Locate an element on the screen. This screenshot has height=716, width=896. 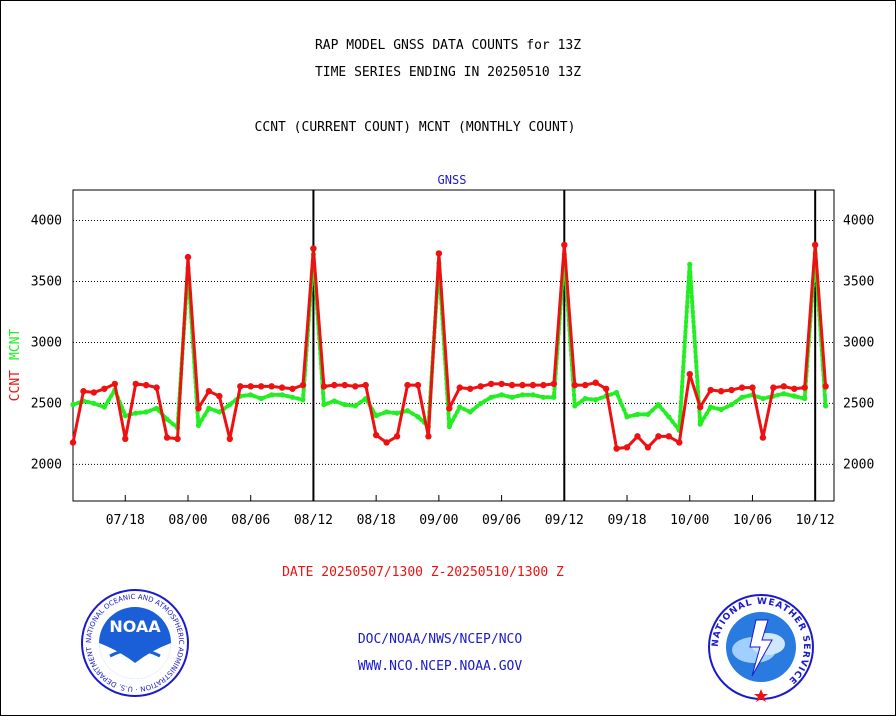
x-tick-label: 09/18 is located at coordinates (626, 520).